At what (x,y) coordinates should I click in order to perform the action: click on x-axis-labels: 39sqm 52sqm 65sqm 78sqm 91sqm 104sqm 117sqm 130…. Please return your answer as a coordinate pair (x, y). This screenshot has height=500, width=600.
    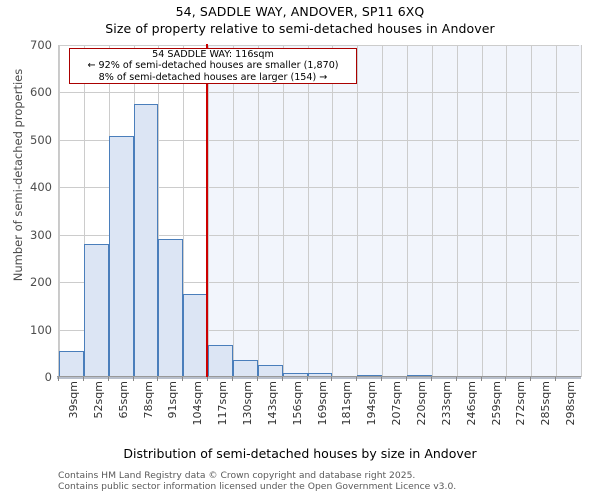
    Looking at the image, I should click on (319, 411).